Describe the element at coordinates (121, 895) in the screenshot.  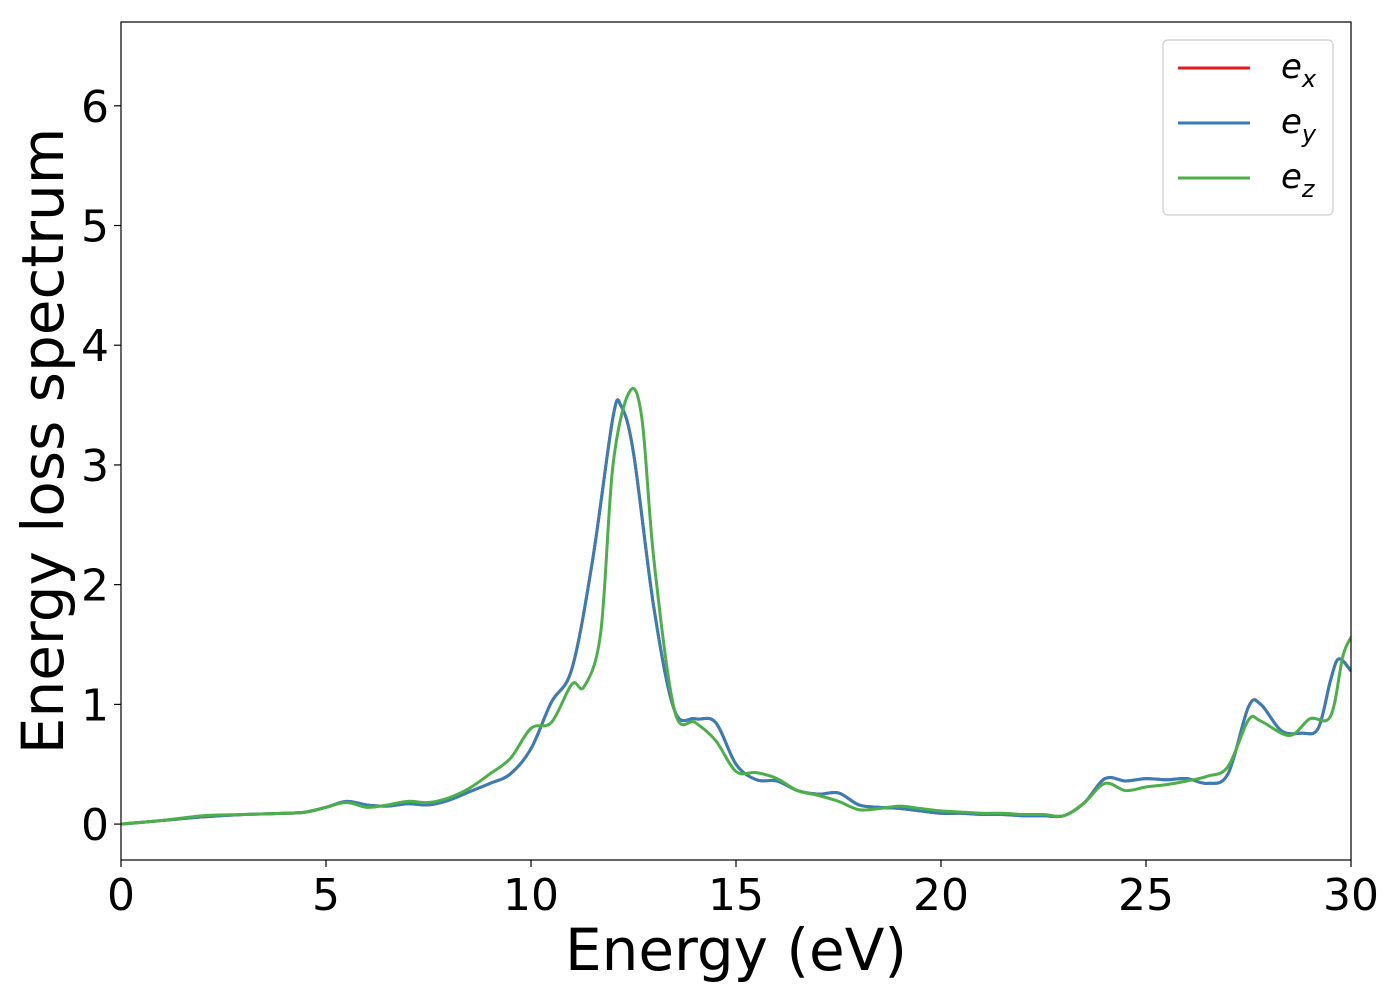
I see `x-tick-label: 0` at that location.